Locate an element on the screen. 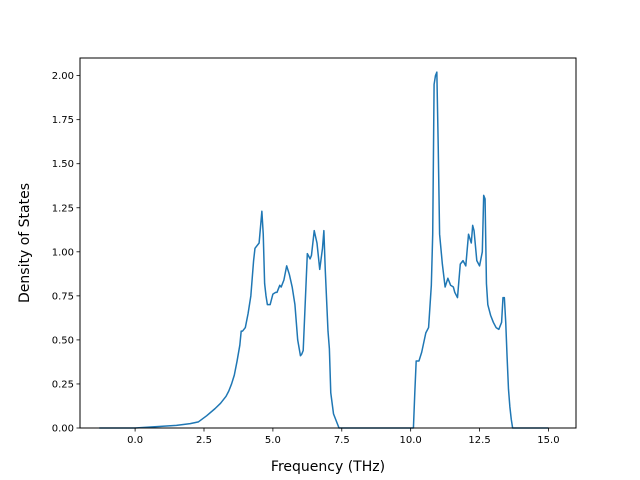  x-axis-label: Frequency (THz) is located at coordinates (328, 467).